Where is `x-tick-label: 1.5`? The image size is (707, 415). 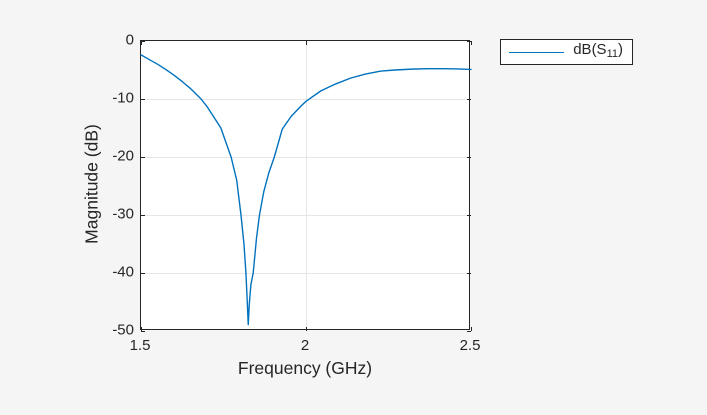
x-tick-label: 1.5 is located at coordinates (140, 345).